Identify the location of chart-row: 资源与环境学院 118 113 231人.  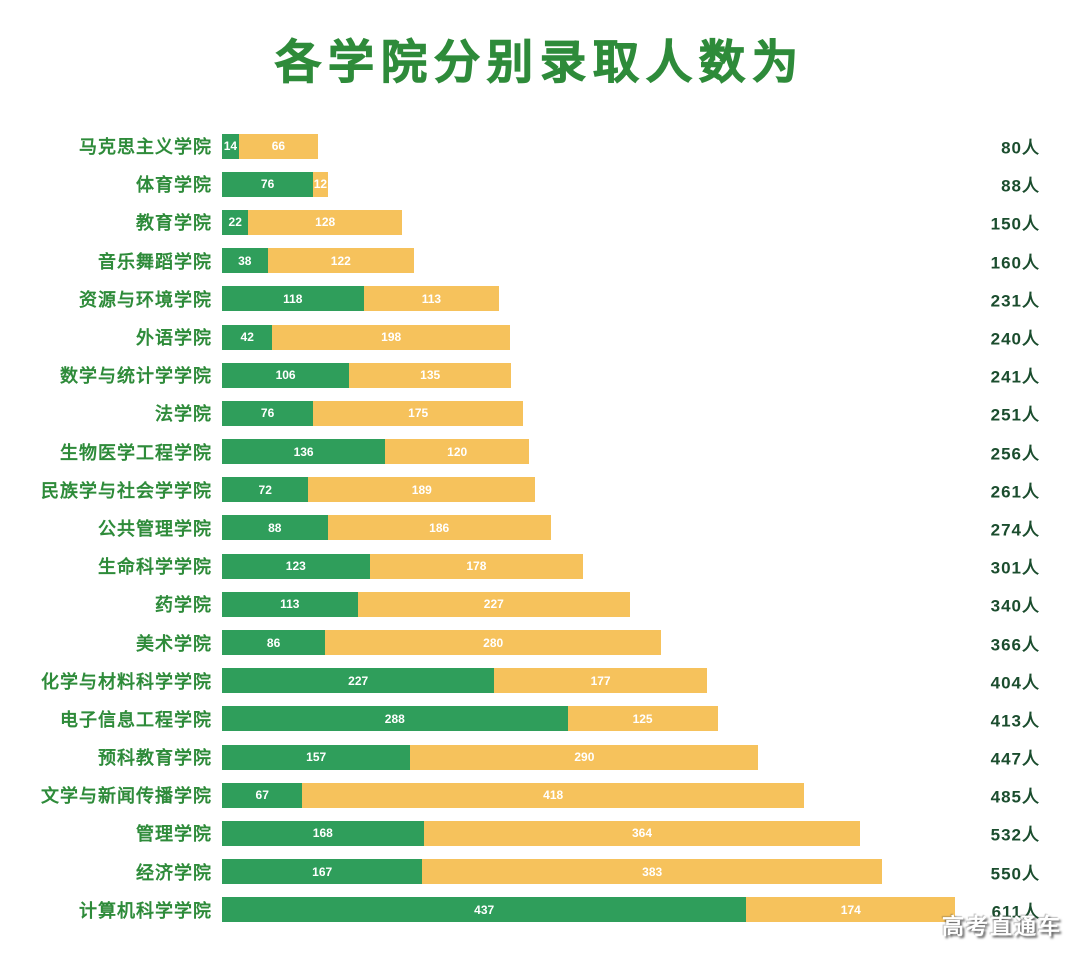
(540, 299).